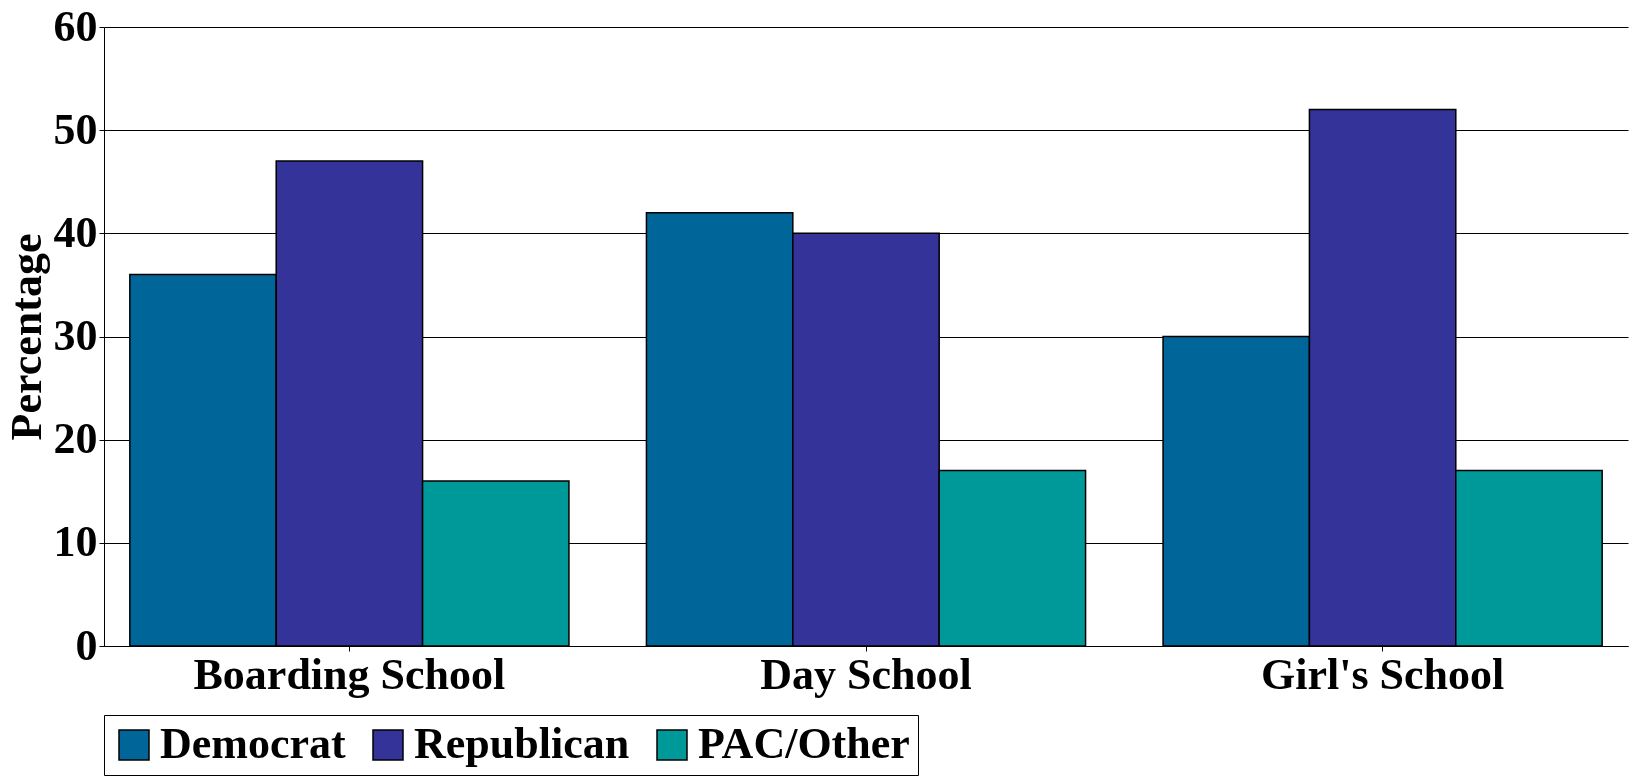  Describe the element at coordinates (75, 129) in the screenshot. I see `y-tick-label: 50` at that location.